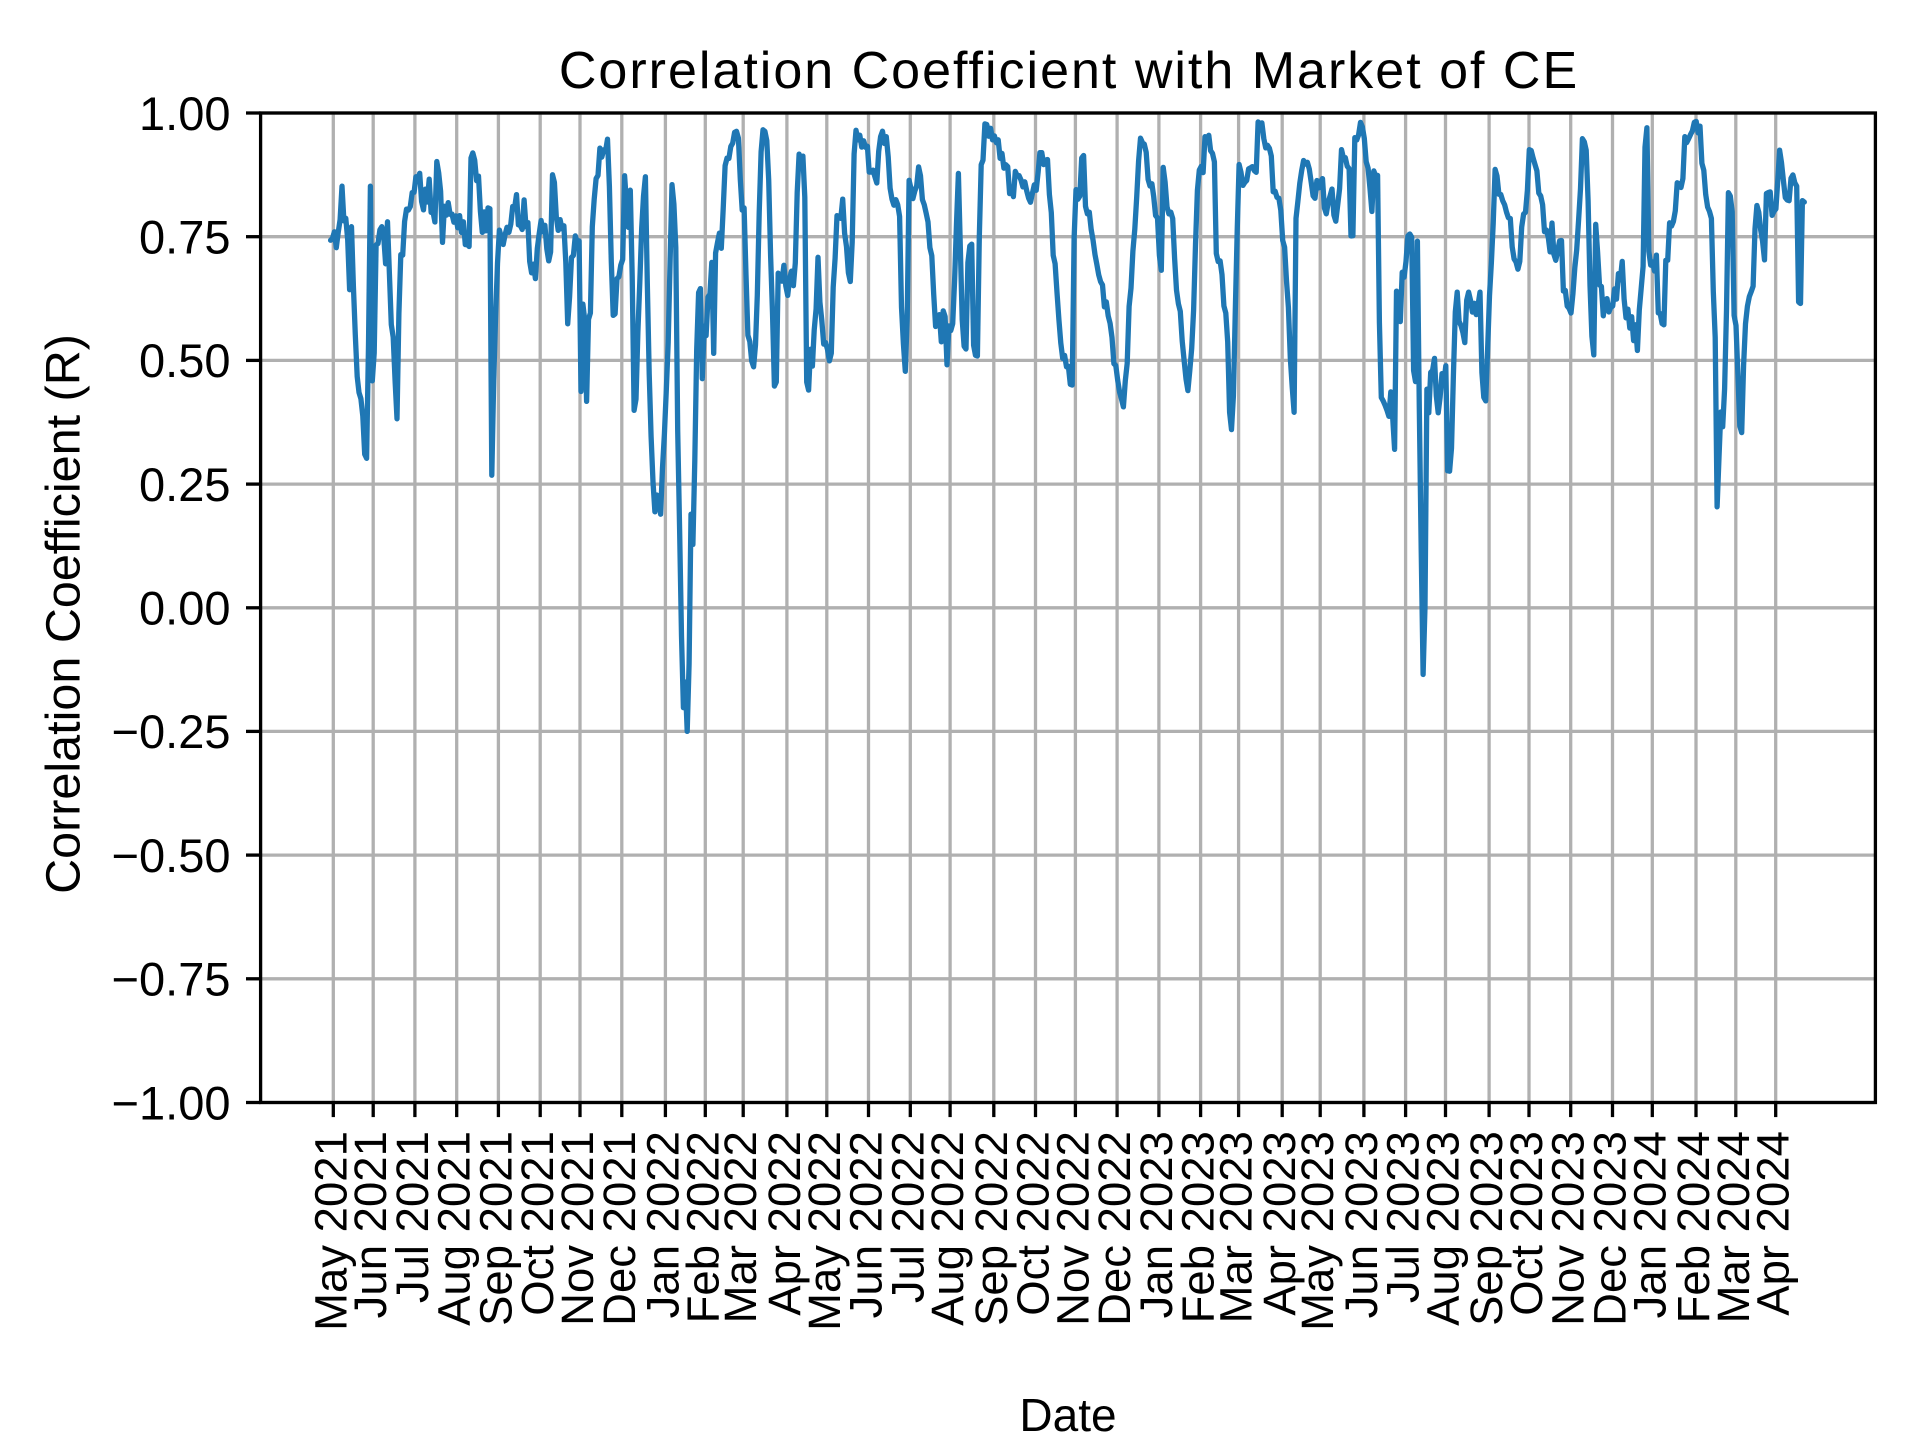 This screenshot has width=1920, height=1440. Describe the element at coordinates (184, 608) in the screenshot. I see `svg-text: 0.00` at that location.